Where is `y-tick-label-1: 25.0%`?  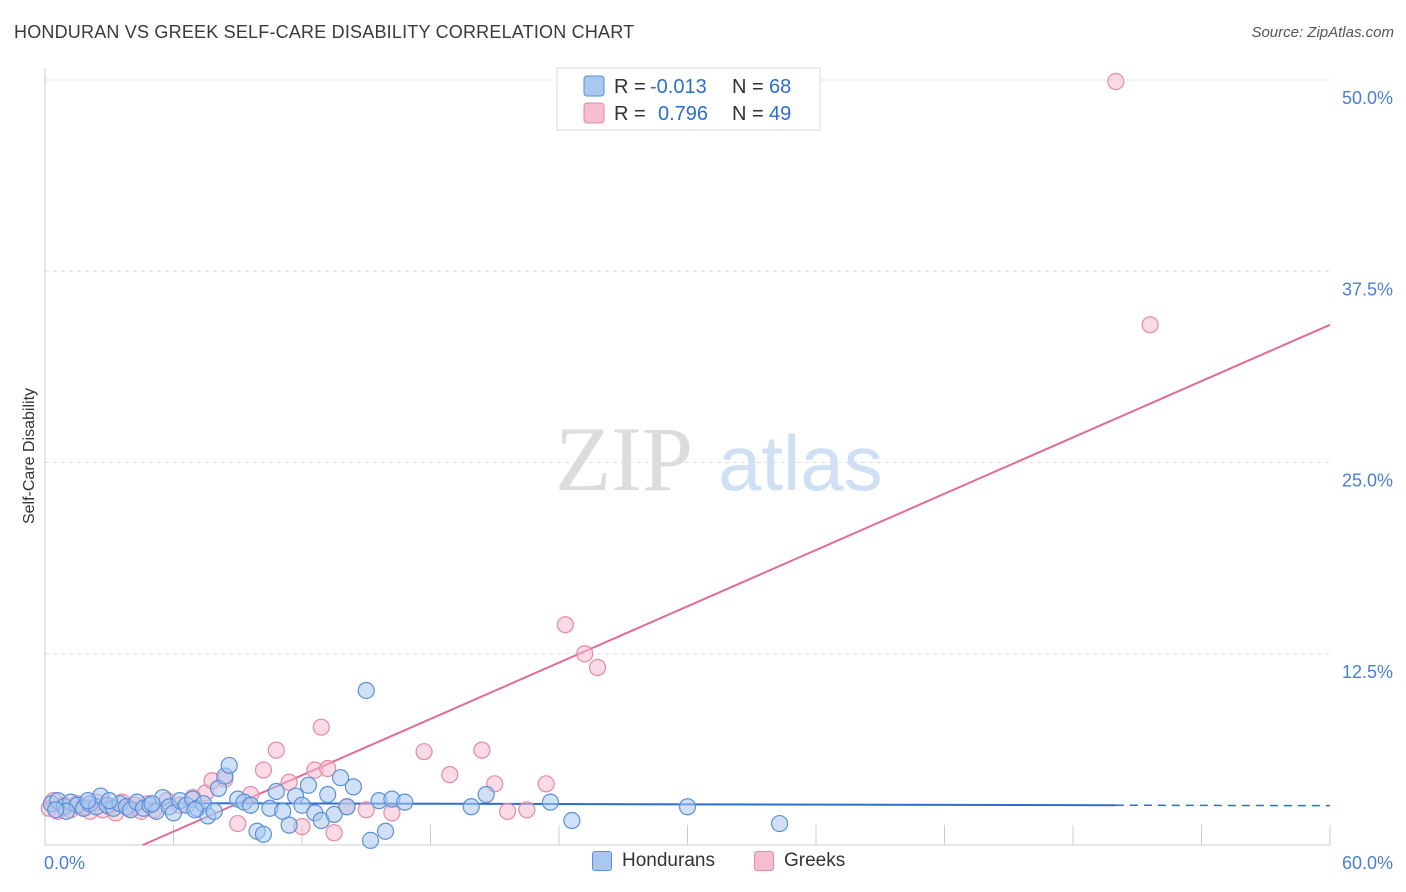 y-tick-label-1: 25.0% is located at coordinates (1367, 481).